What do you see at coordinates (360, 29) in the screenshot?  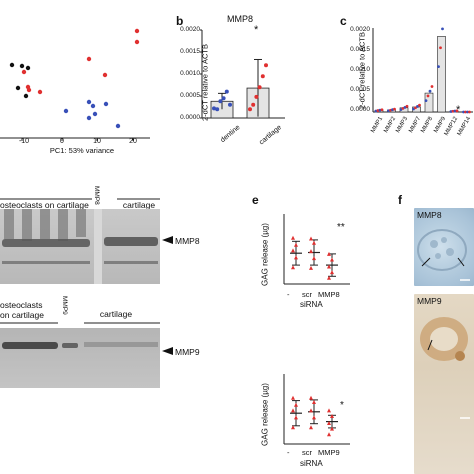 I see `panel-c-ytick: 0.0020` at bounding box center [360, 29].